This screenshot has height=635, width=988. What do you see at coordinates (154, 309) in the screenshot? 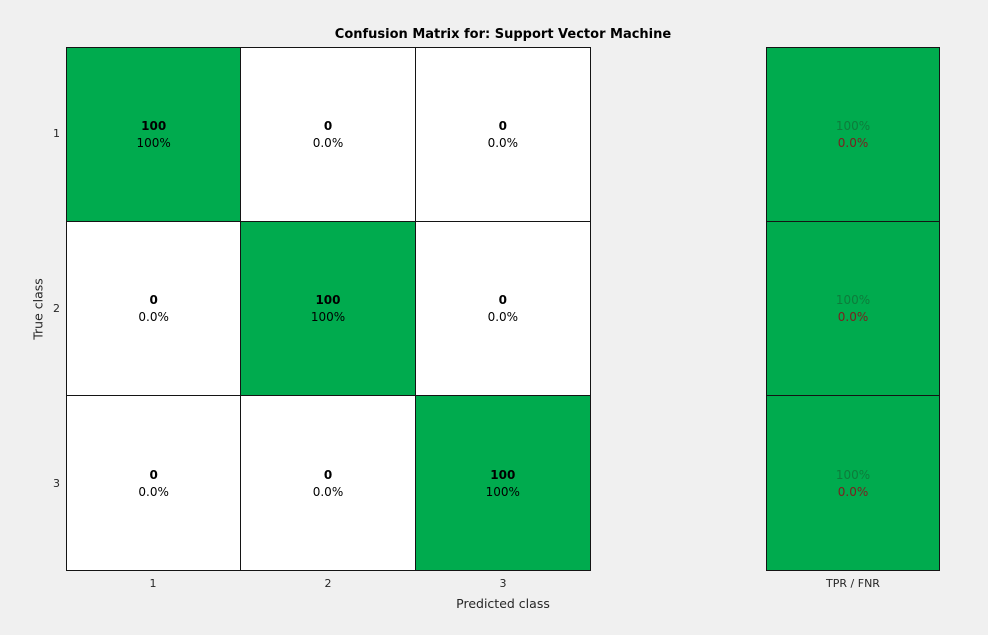
I see `matrix-cell-2-1: 0 0.0%` at bounding box center [154, 309].